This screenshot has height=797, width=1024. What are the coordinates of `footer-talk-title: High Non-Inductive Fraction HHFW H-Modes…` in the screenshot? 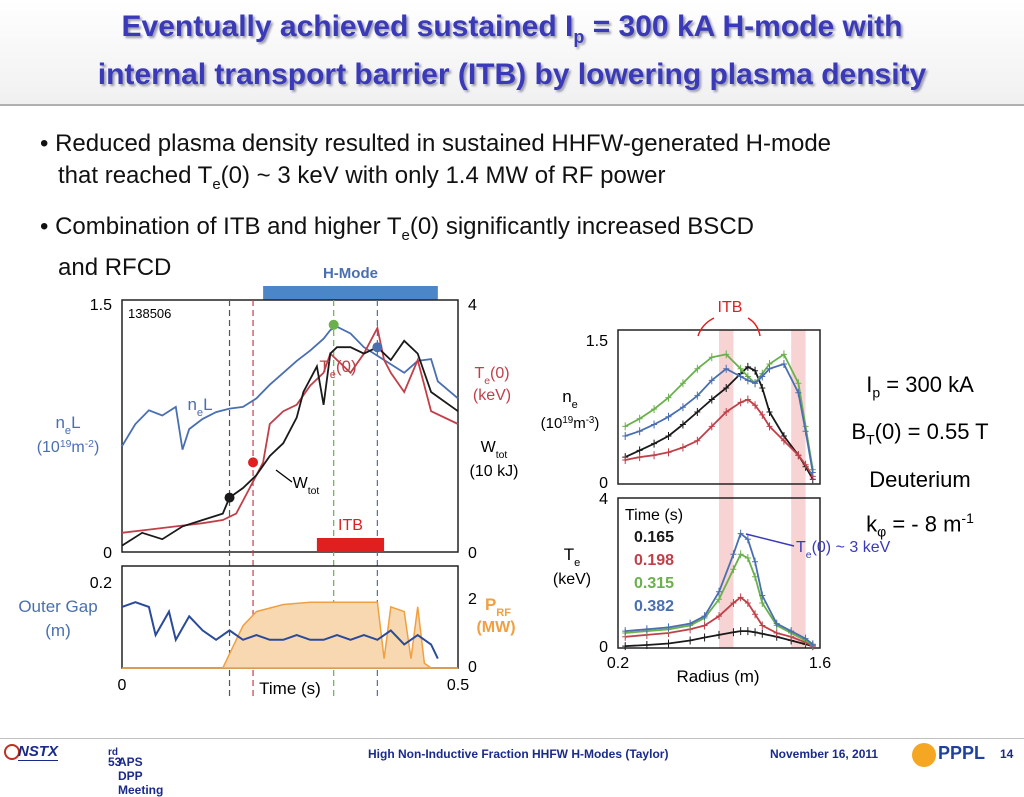 It's located at (518, 754).